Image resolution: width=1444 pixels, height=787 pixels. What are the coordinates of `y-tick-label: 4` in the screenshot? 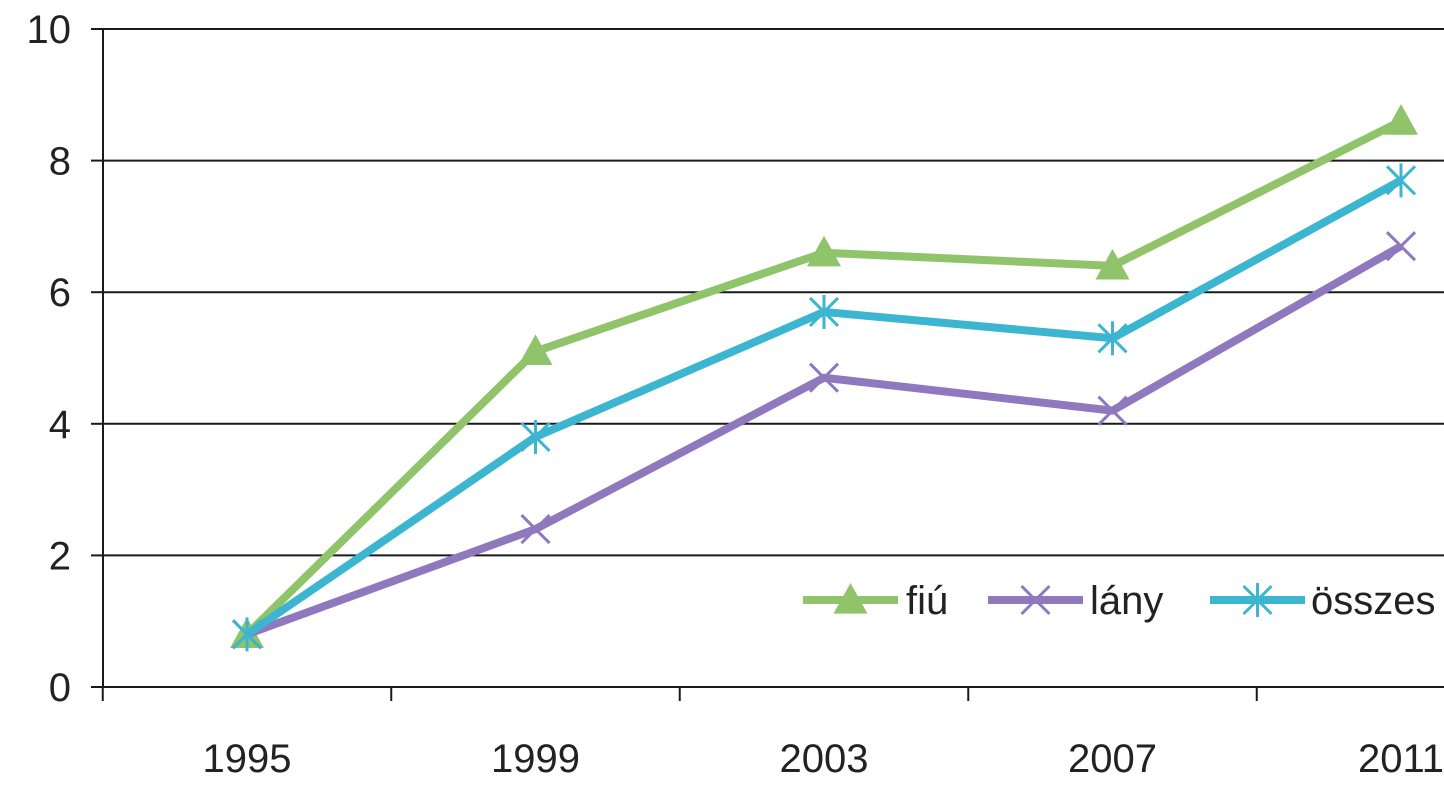 It's located at (60, 425).